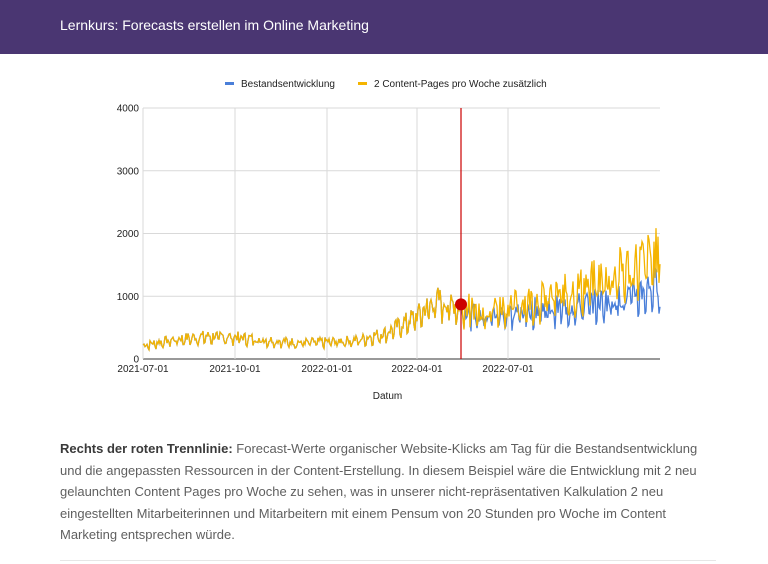 This screenshot has width=768, height=564. Describe the element at coordinates (128, 109) in the screenshot. I see `y-tick-label: 4000` at that location.